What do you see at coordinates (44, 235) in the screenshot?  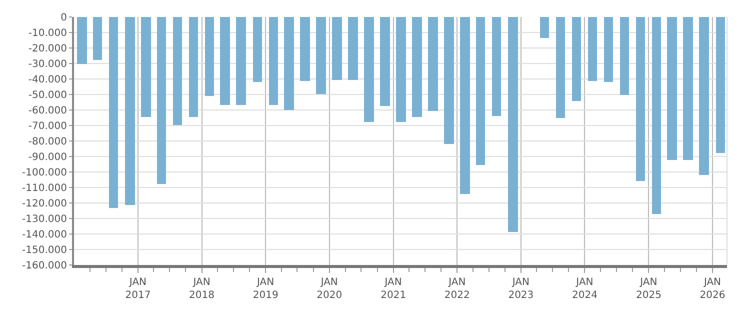 I see `y-tick-label: -140.000` at bounding box center [44, 235].